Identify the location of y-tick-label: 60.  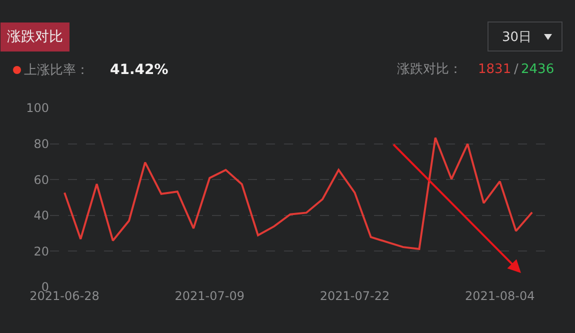
(41, 179).